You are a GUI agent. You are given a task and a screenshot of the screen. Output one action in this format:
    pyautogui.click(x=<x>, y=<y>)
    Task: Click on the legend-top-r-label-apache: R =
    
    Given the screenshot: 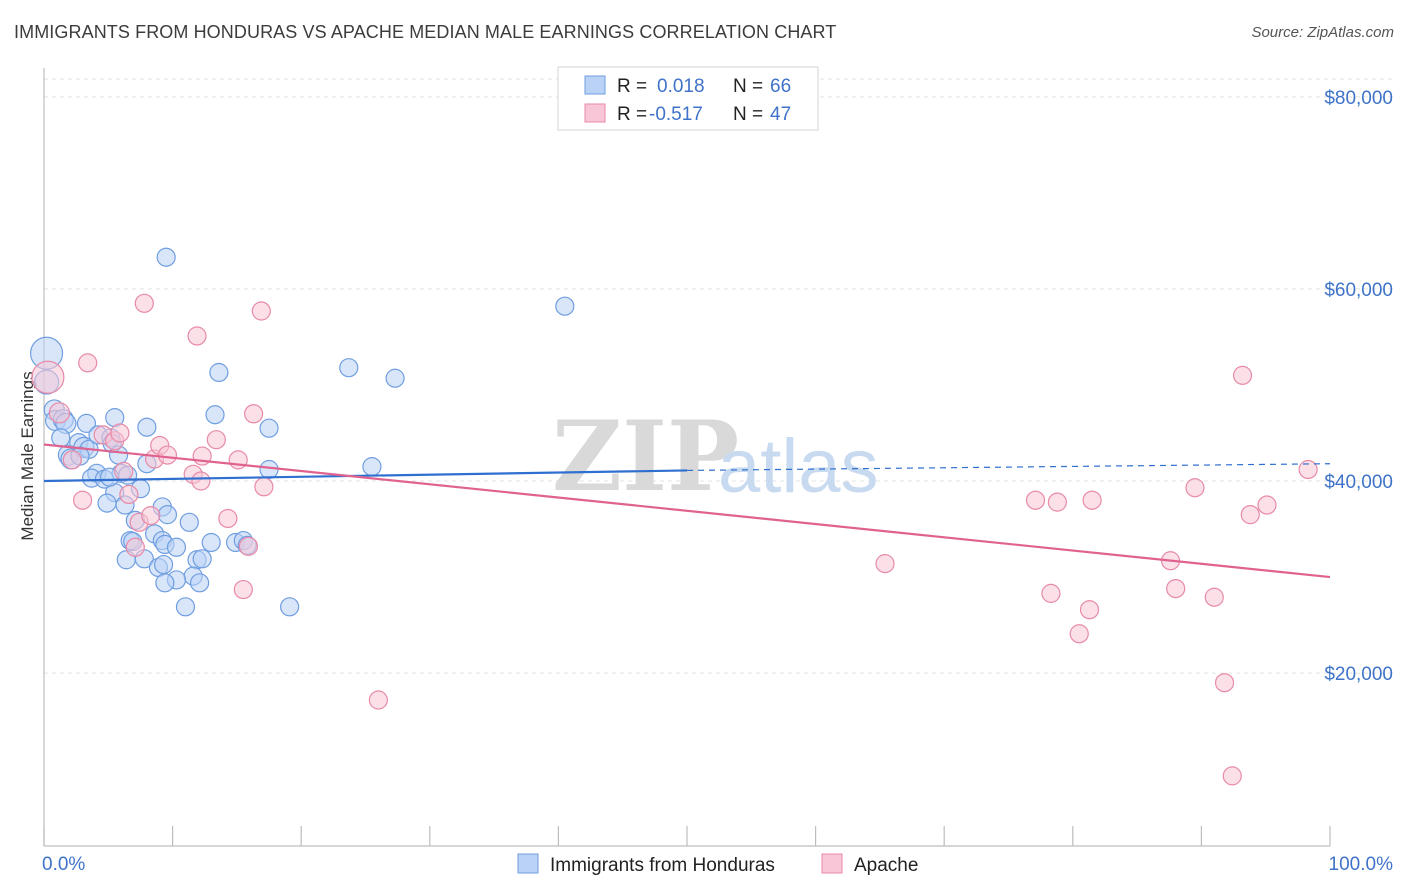 What is the action you would take?
    pyautogui.click(x=632, y=114)
    